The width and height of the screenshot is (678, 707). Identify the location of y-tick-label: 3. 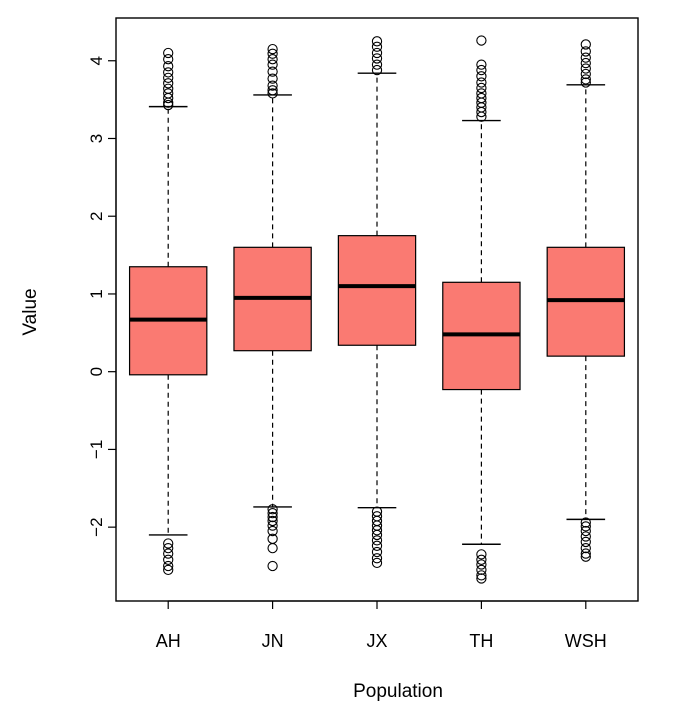
(96, 138).